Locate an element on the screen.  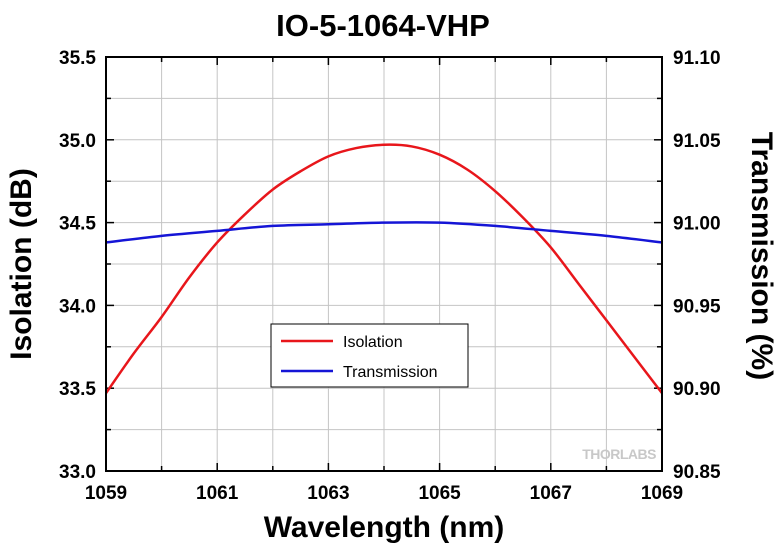
y-right-tick-label: 91.00 is located at coordinates (697, 224).